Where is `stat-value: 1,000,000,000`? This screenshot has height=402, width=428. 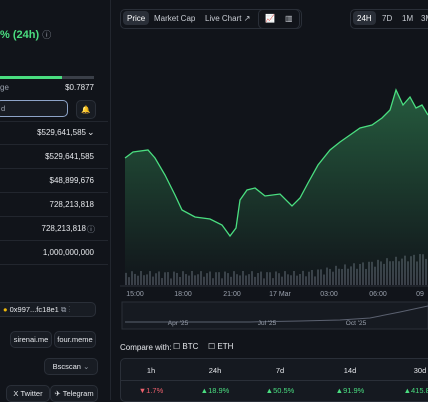
stat-value: 1,000,000,000 is located at coordinates (68, 252).